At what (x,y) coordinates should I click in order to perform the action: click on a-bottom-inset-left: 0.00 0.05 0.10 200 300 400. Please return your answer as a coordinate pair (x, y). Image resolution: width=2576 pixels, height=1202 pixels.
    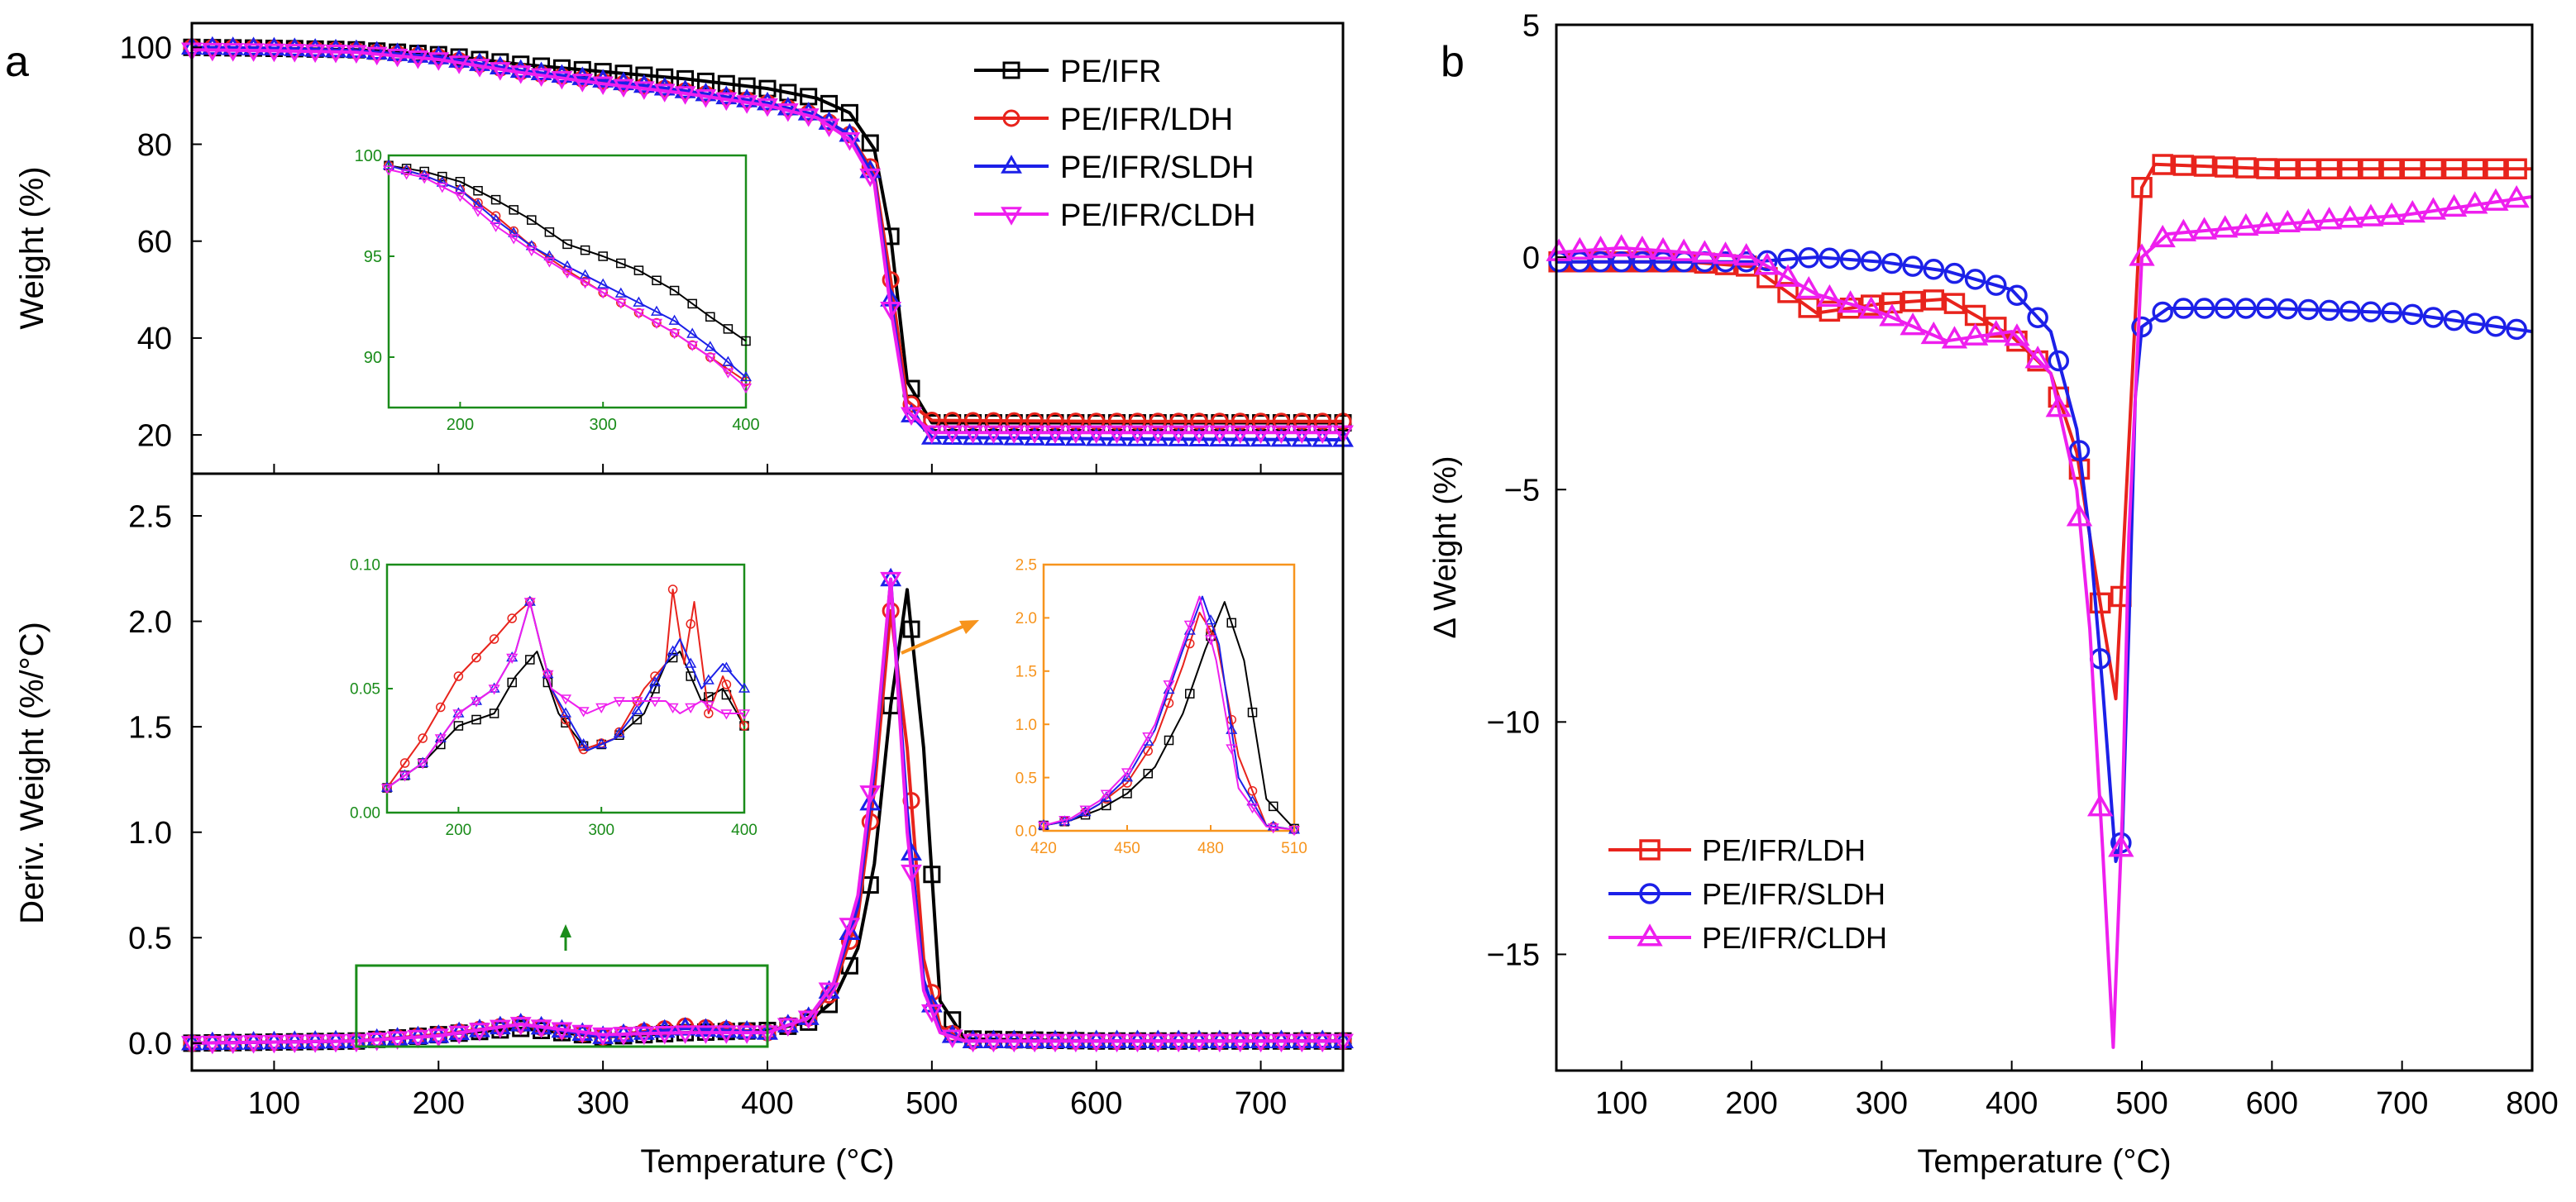
    Looking at the image, I should click on (554, 698).